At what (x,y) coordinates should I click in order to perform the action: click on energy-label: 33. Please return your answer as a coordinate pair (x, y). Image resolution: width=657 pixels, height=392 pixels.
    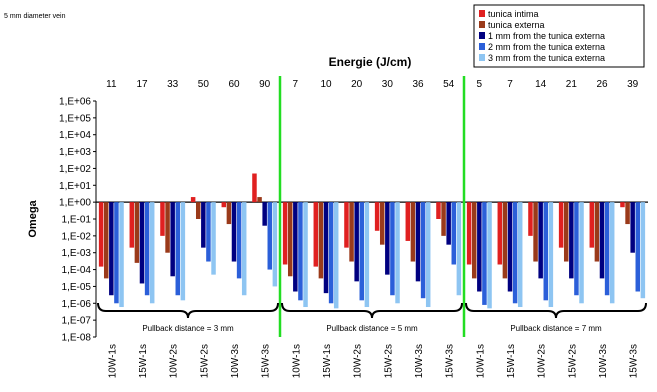
    Looking at the image, I should click on (173, 84).